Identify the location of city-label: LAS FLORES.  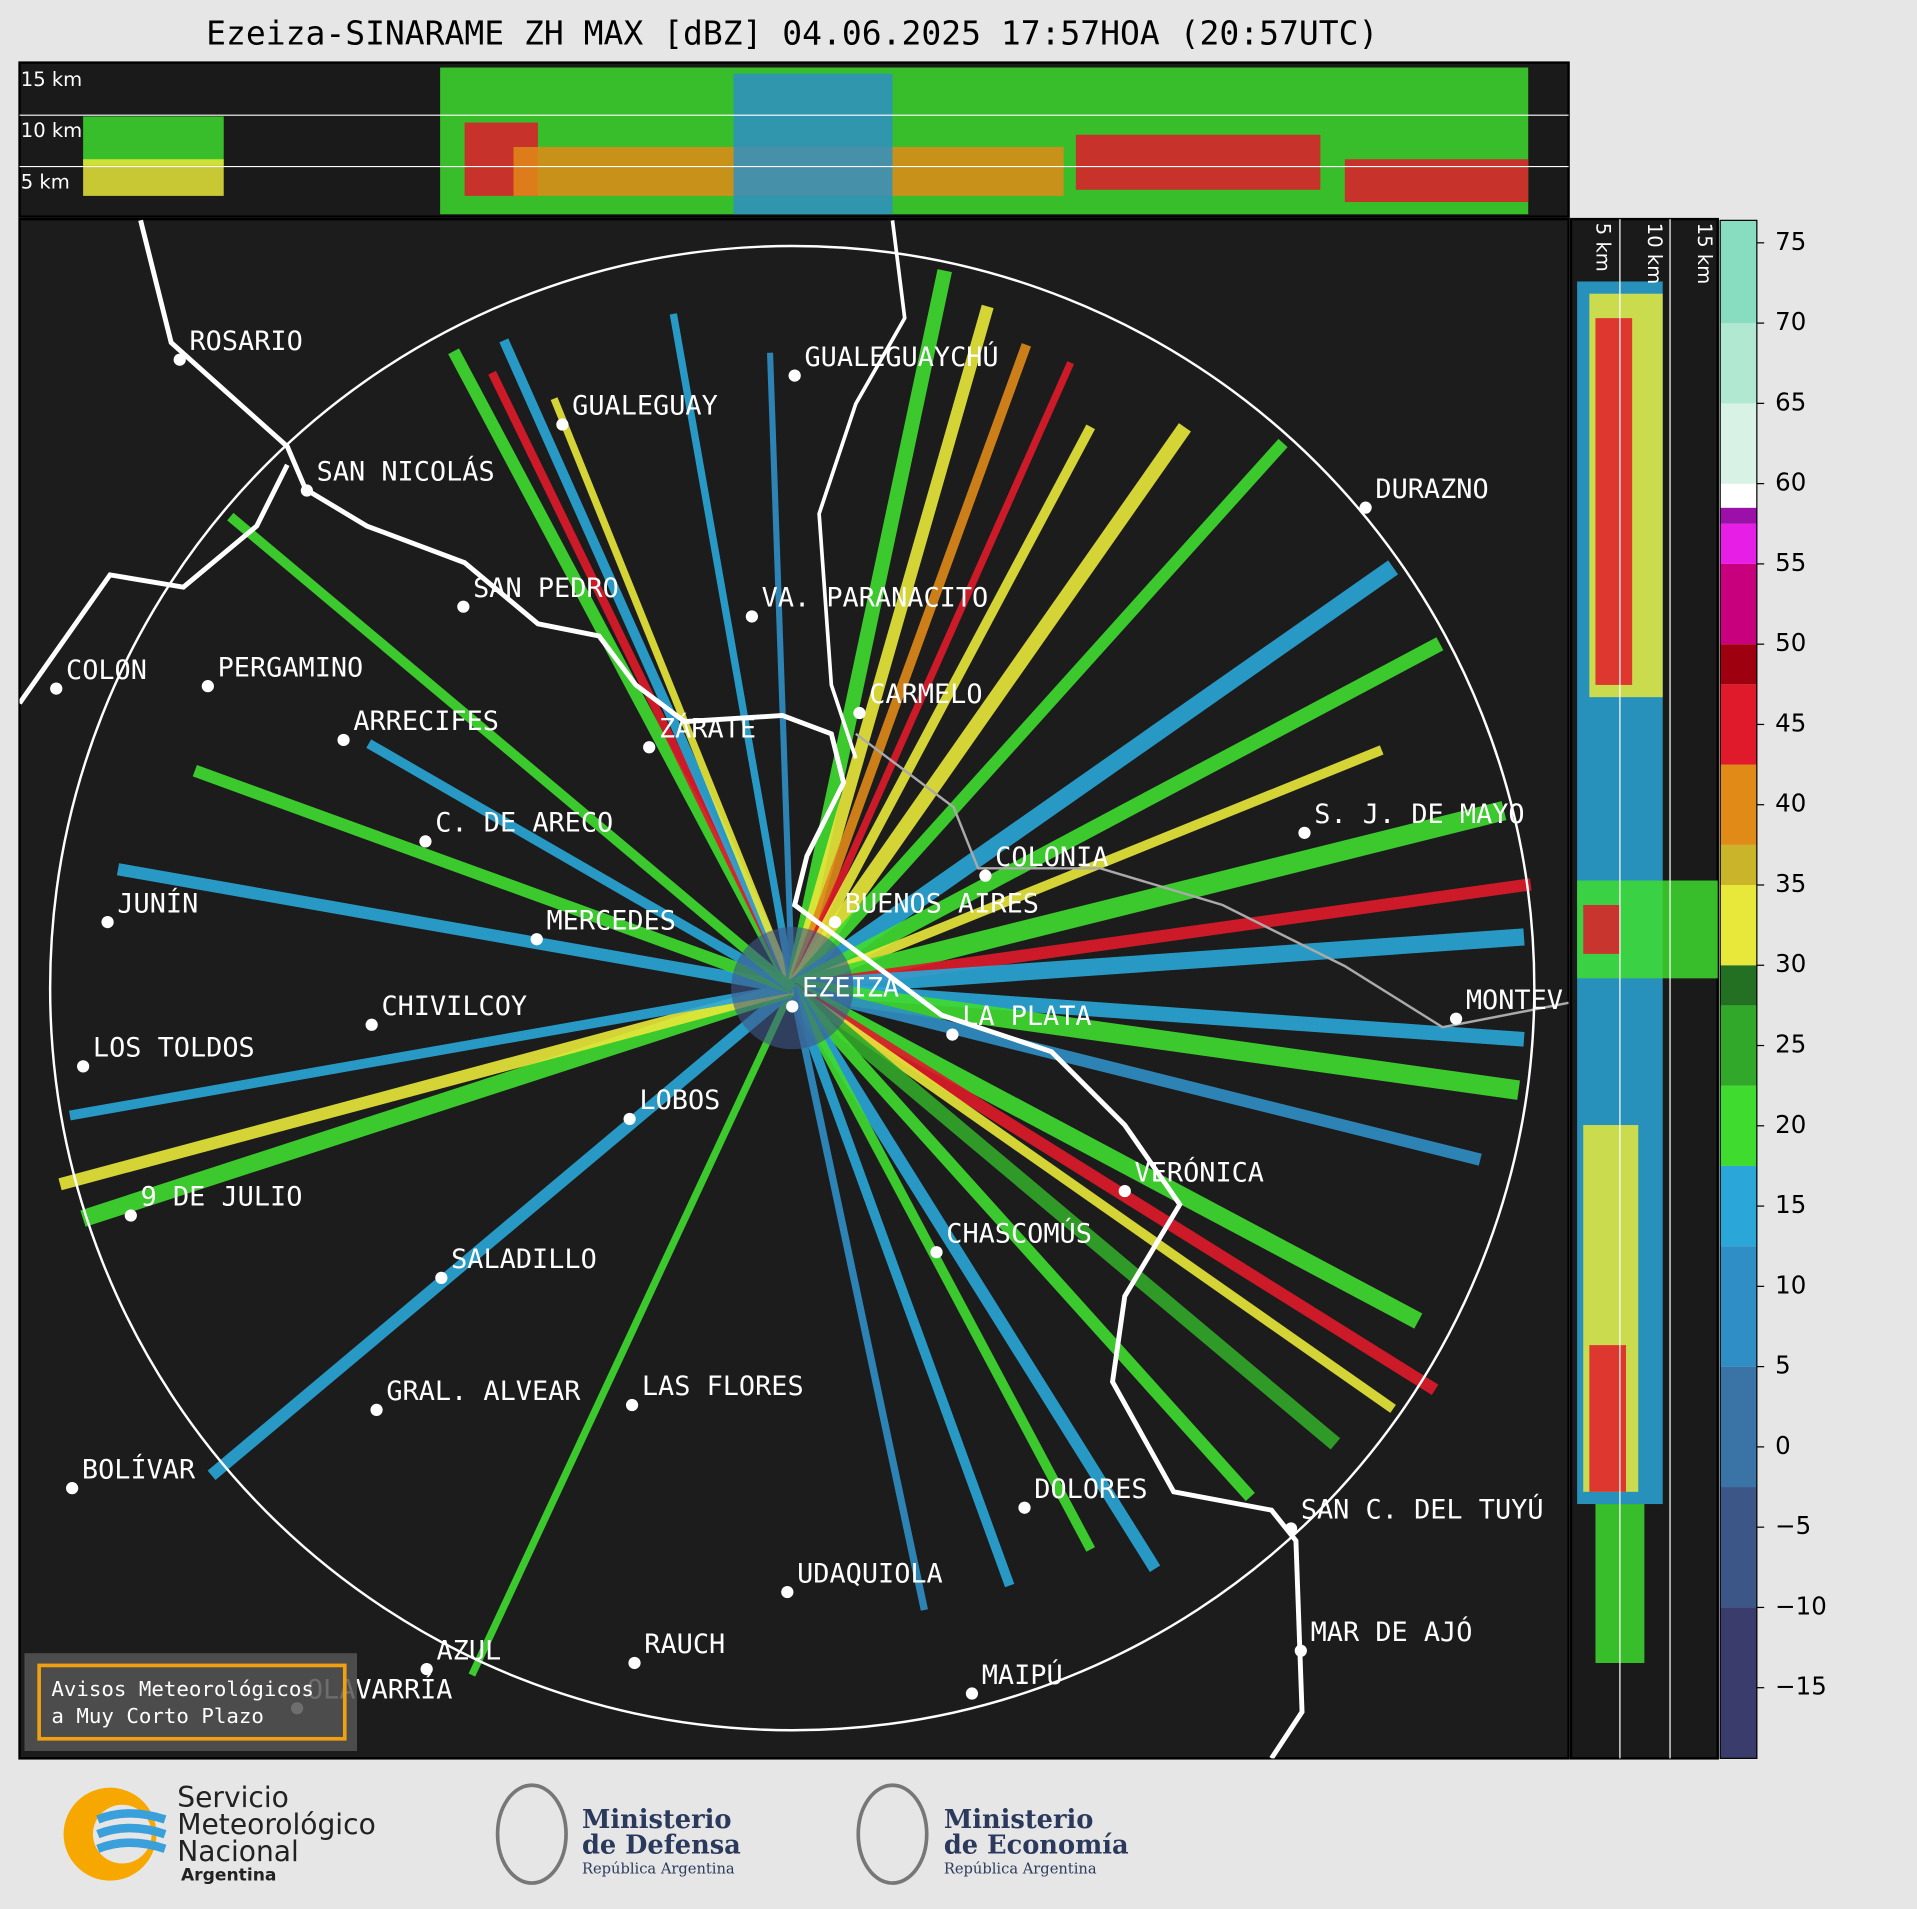
(723, 1386).